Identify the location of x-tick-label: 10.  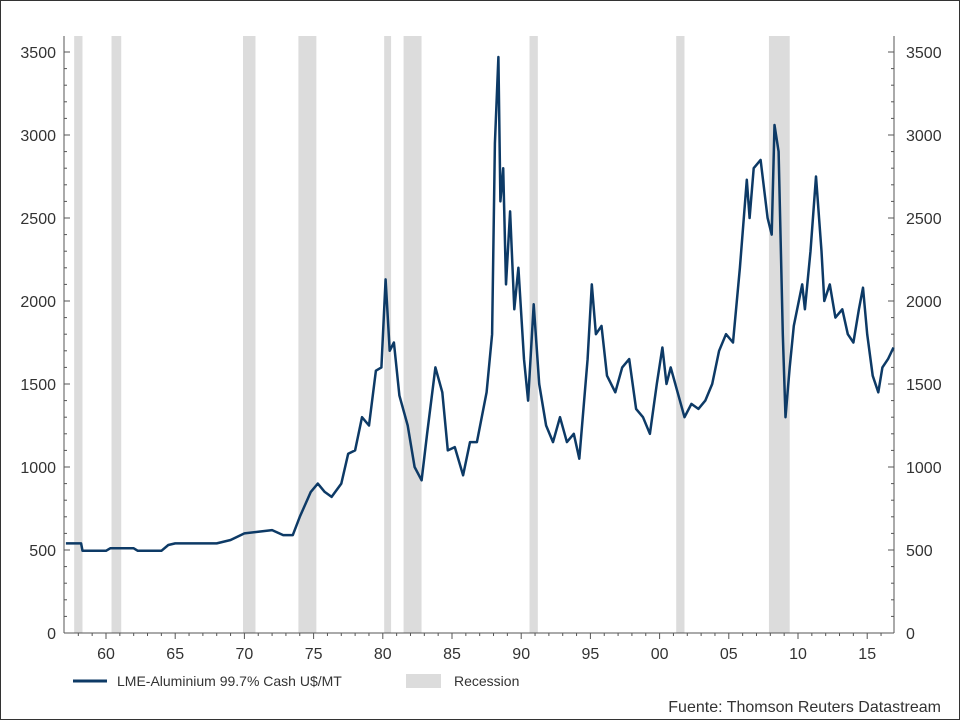
(798, 654).